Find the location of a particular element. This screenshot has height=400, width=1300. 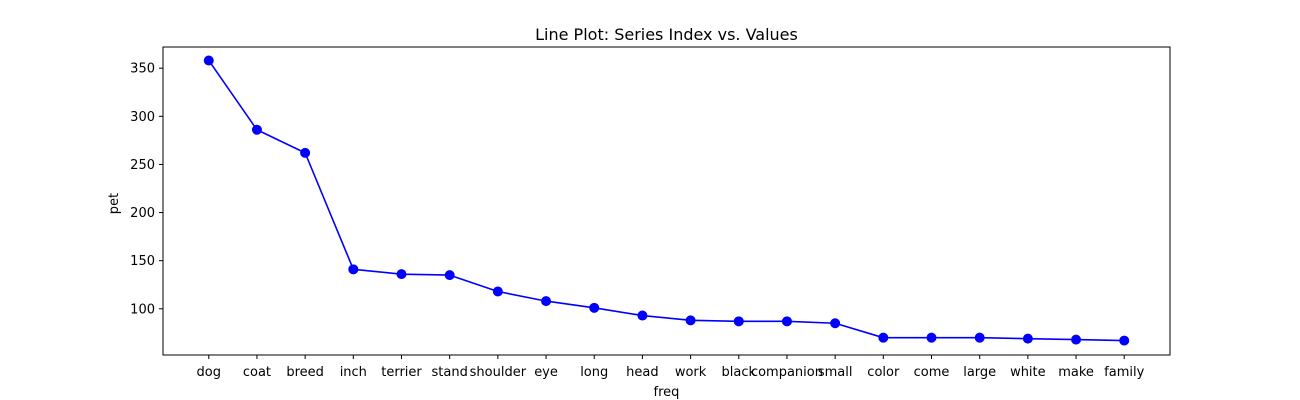

x-tick-label: coat is located at coordinates (257, 372).